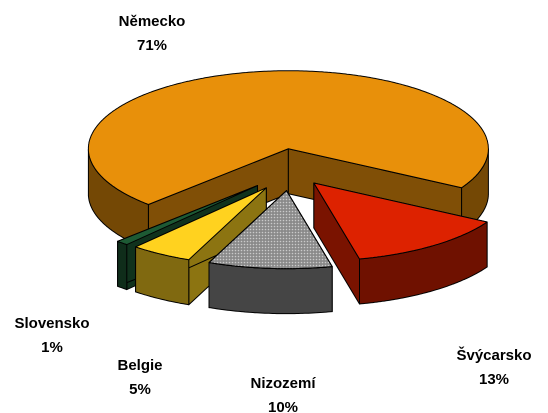 This screenshot has width=548, height=413. I want to click on slice-value-label: 10%, so click(283, 406).